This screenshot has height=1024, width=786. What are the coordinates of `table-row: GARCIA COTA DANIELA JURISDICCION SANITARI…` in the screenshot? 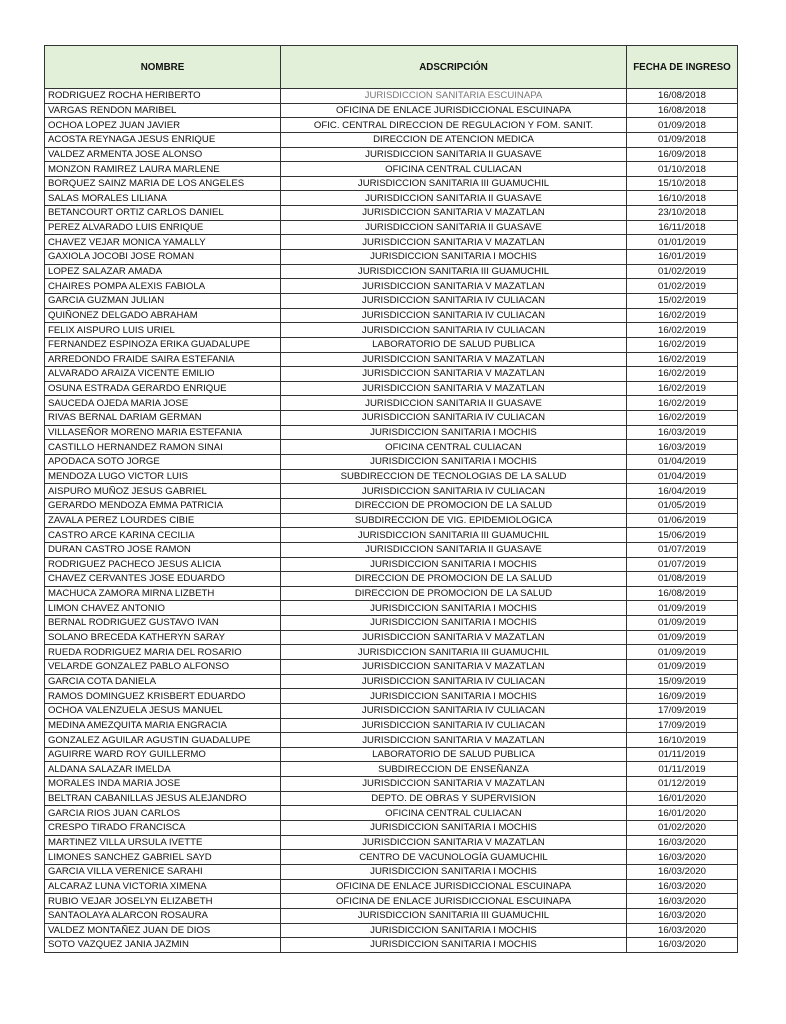 It's located at (391, 681).